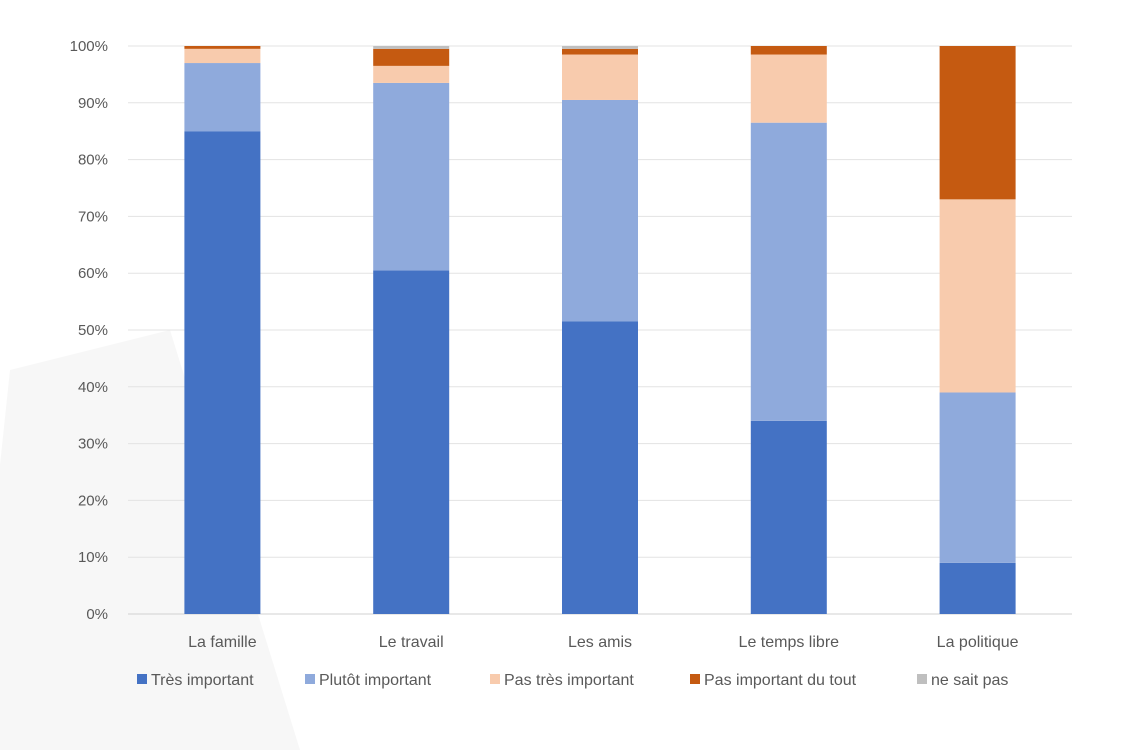 The height and width of the screenshot is (750, 1135). I want to click on x-tick-label: Le travail, so click(411, 642).